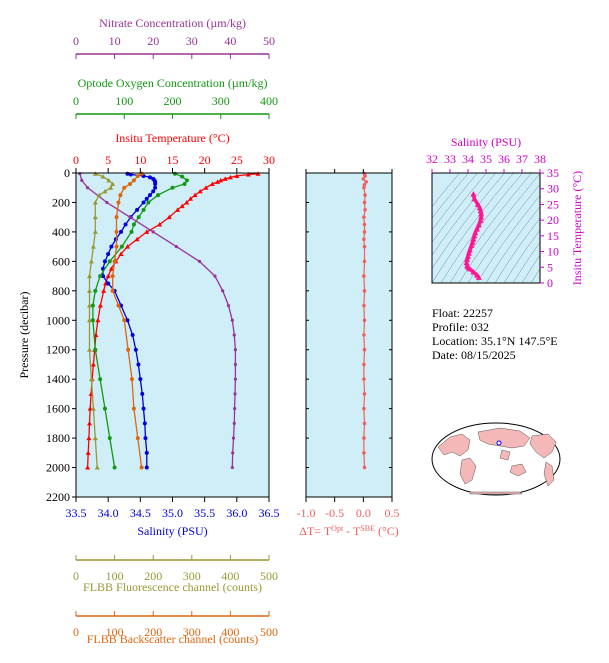 This screenshot has height=663, width=609. What do you see at coordinates (540, 159) in the screenshot?
I see `ts-salinity-tick-label: 38` at bounding box center [540, 159].